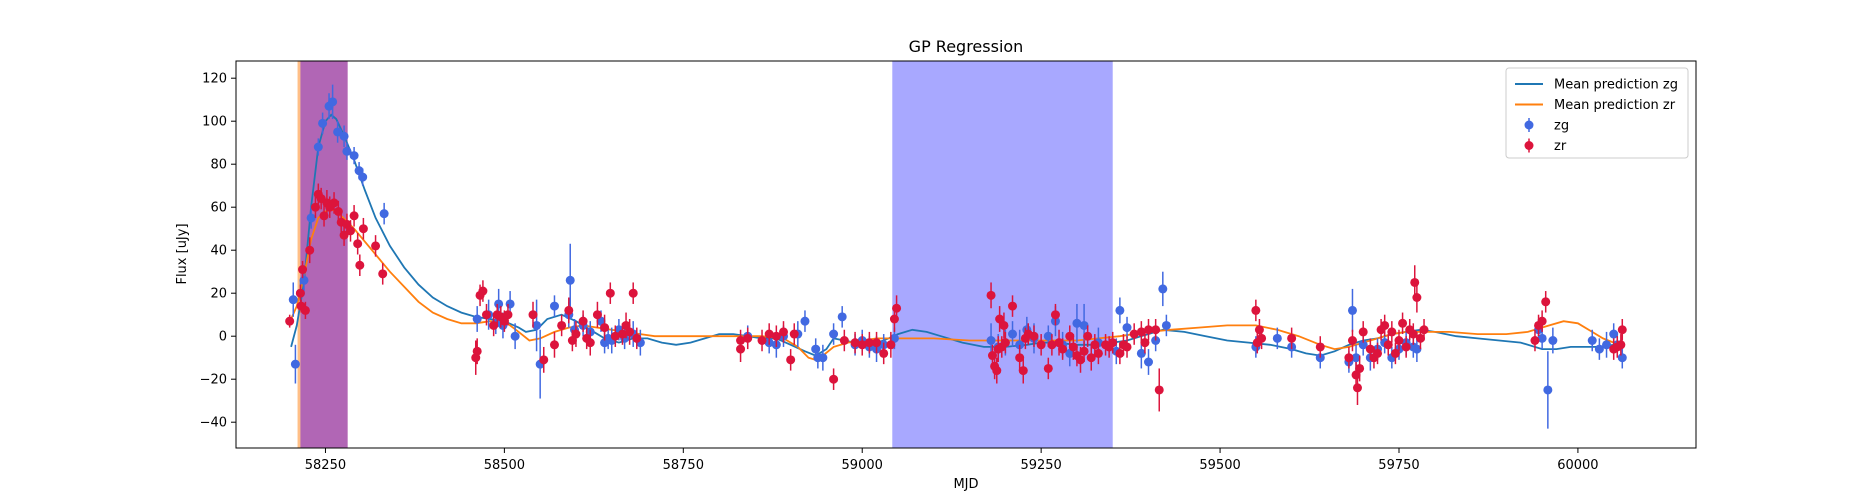 Image resolution: width=1875 pixels, height=500 pixels. Describe the element at coordinates (965, 484) in the screenshot. I see `x-axis-label: MJD` at that location.